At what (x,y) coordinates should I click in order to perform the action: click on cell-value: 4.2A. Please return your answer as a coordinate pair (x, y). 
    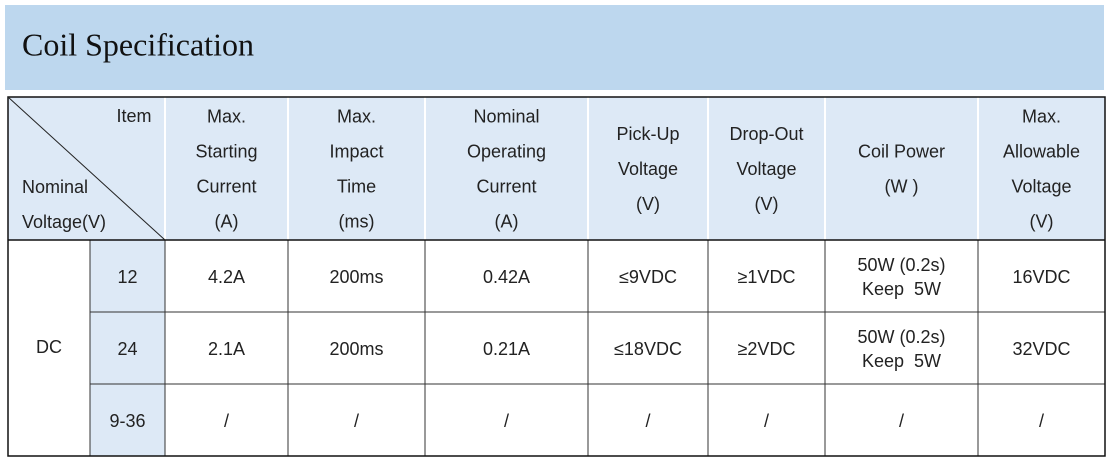
    Looking at the image, I should click on (226, 277).